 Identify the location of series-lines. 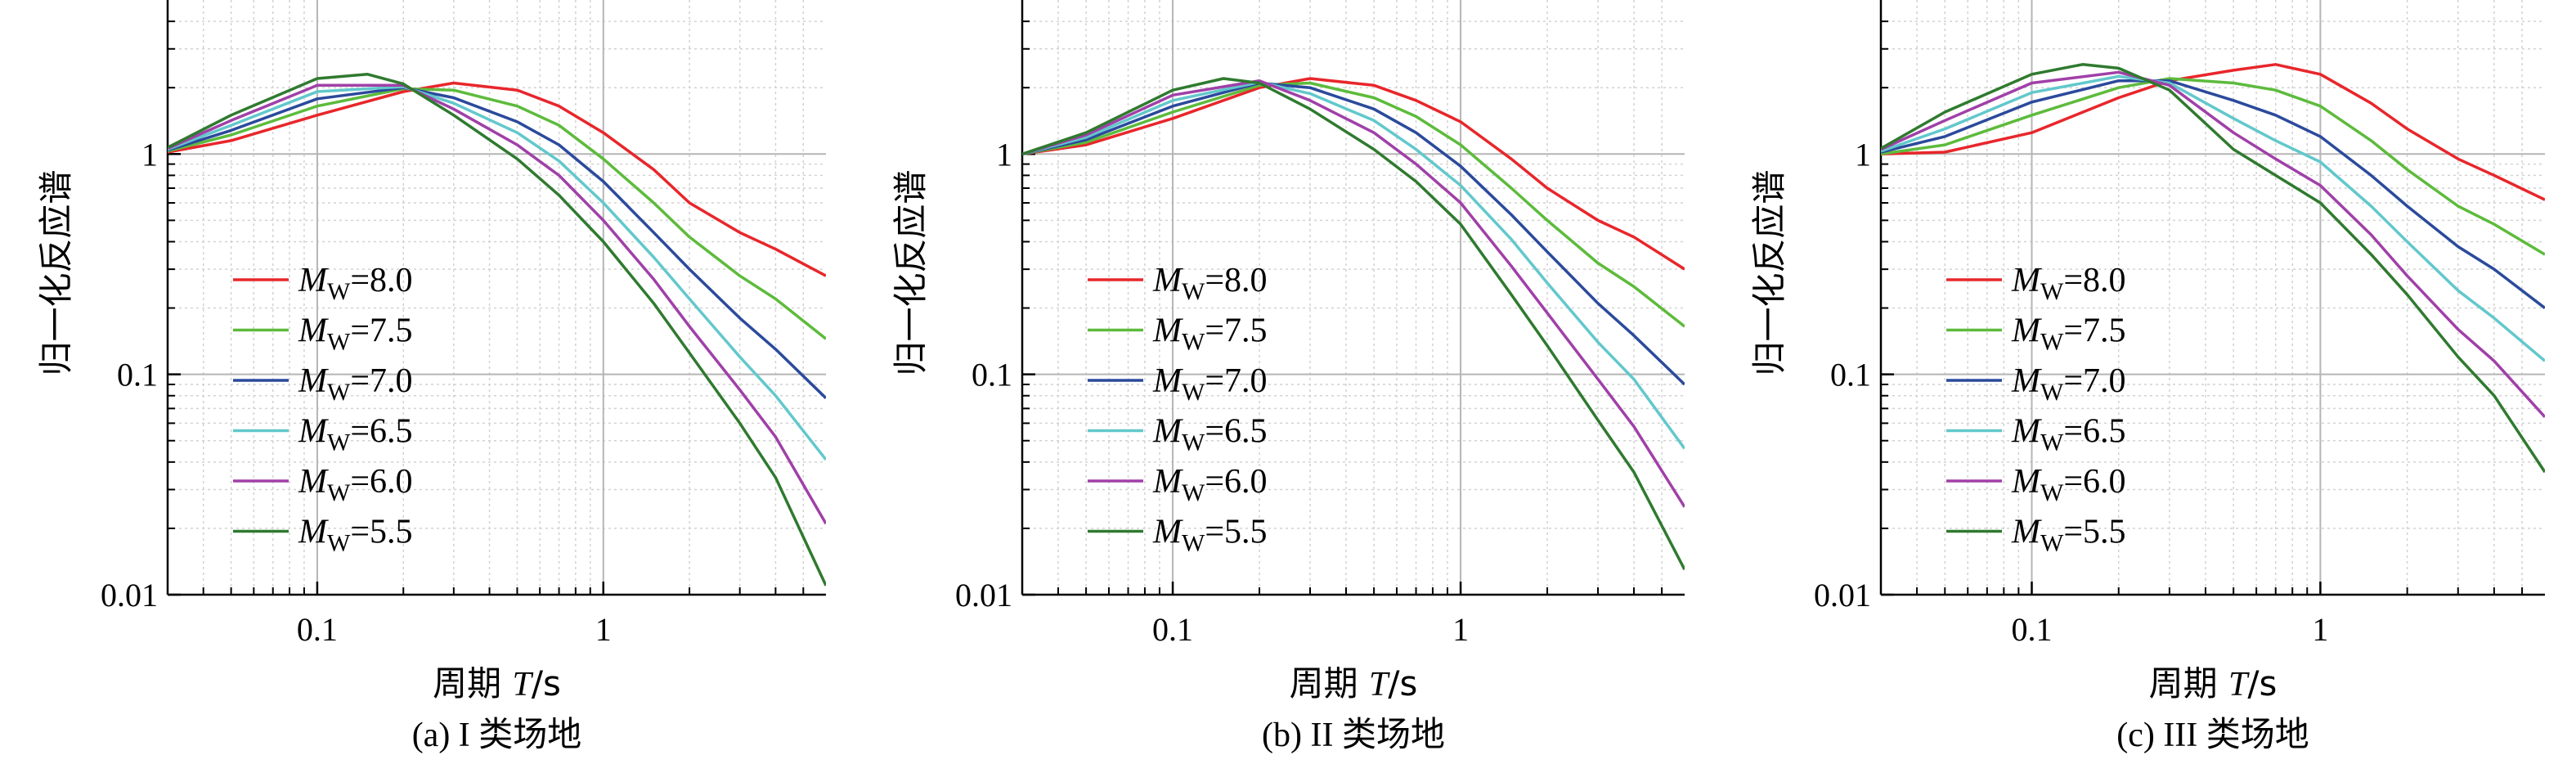
(2213, 268).